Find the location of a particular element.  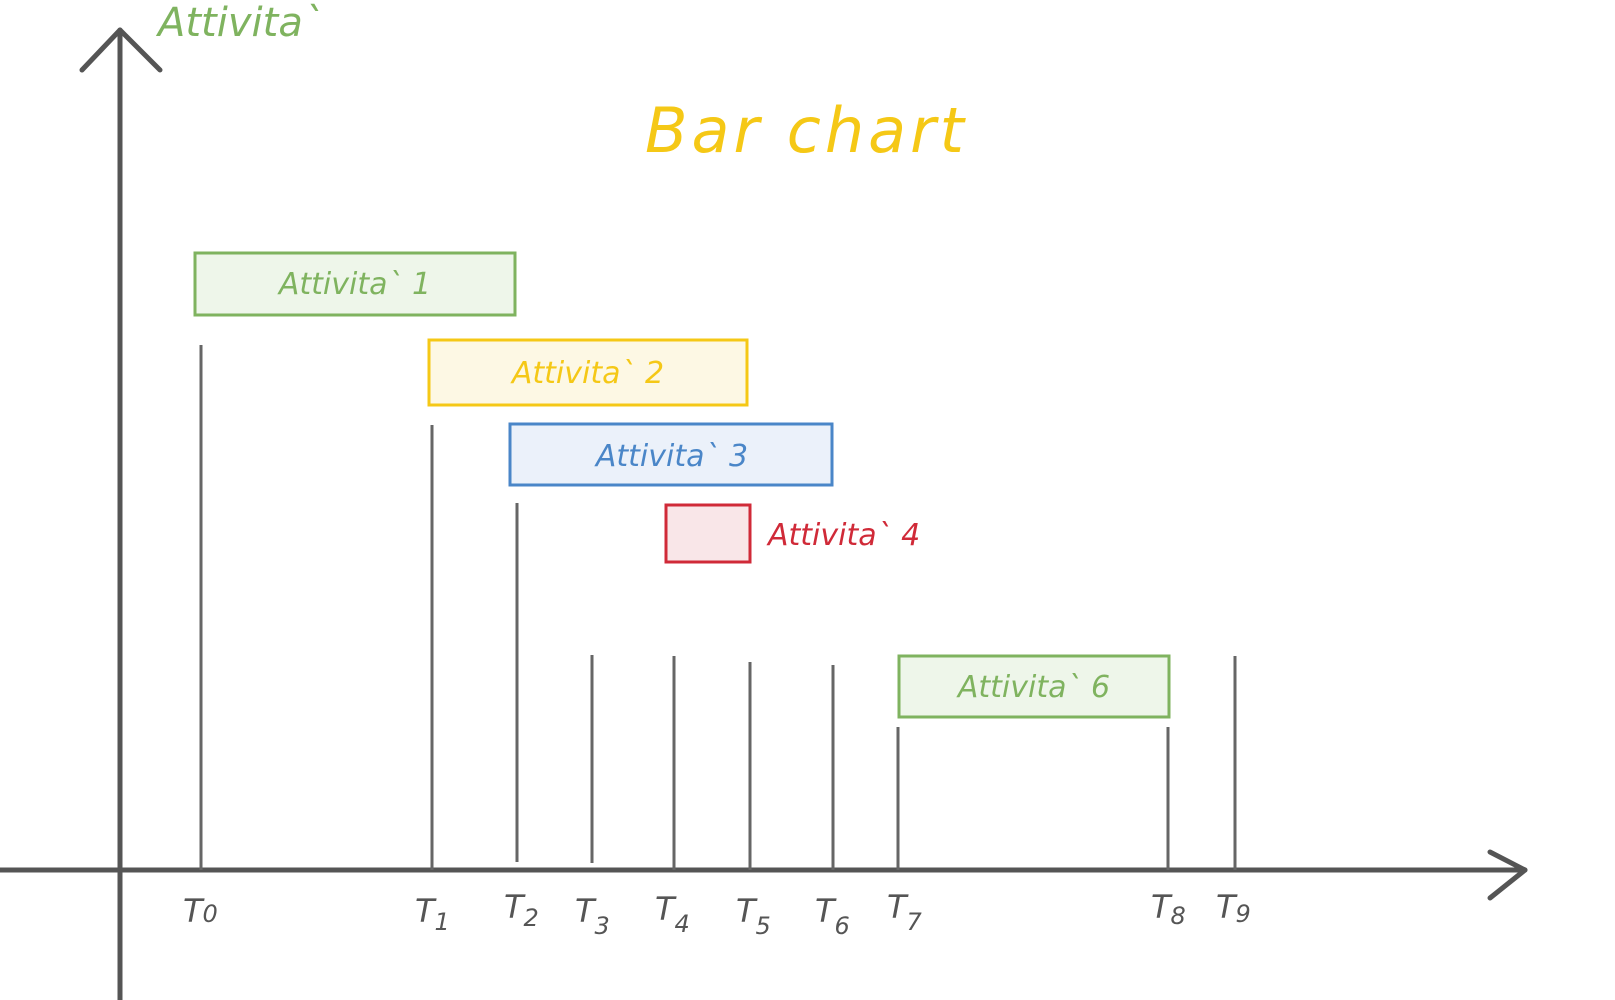

time-label-t1: T1 is located at coordinates (432, 914).